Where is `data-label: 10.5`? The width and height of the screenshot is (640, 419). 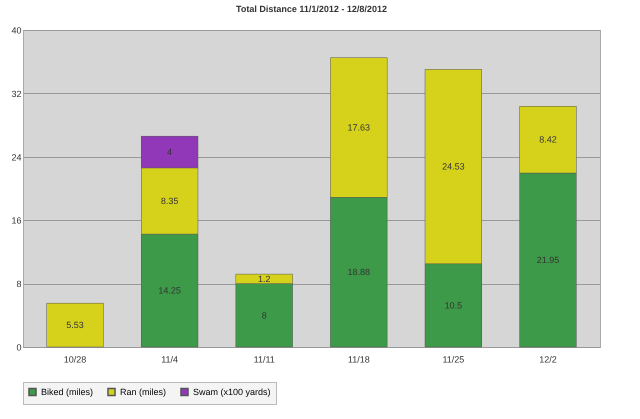
data-label: 10.5 is located at coordinates (453, 305).